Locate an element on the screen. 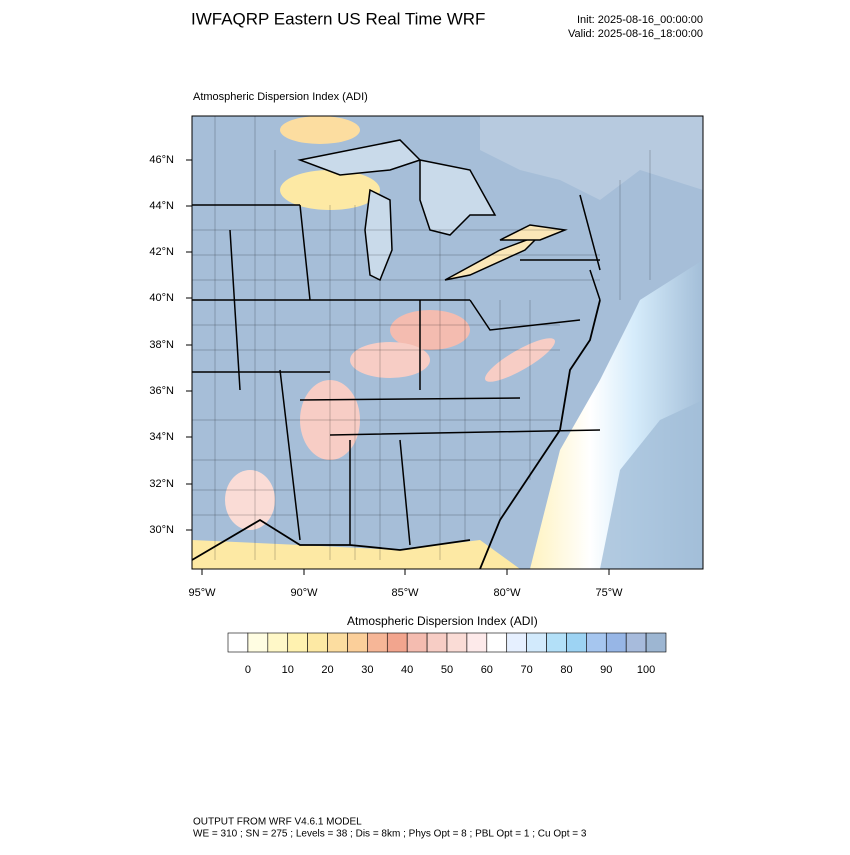 The height and width of the screenshot is (855, 850). colorbar-title: Atmospheric Dispersion Index (ADI) is located at coordinates (442, 621).